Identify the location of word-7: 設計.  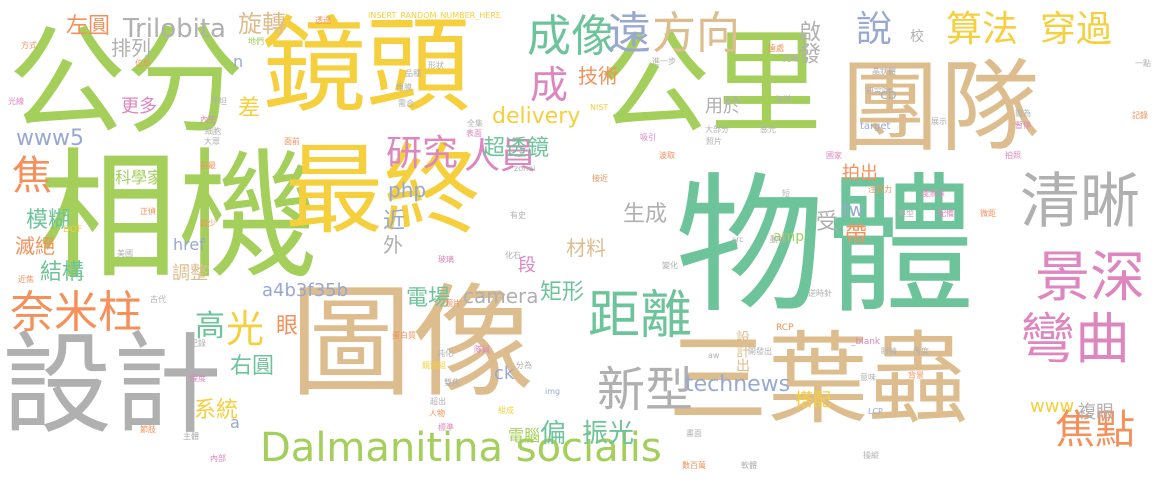
(112, 385).